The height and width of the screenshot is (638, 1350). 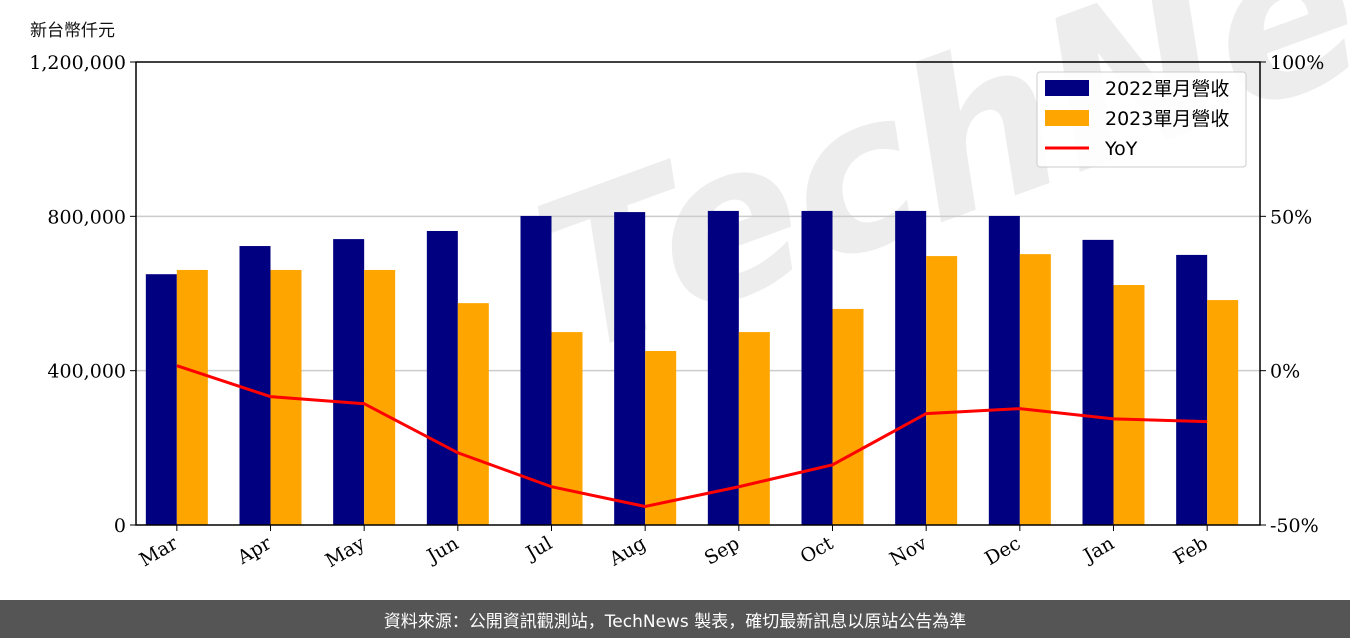 I want to click on legend: 2022單月營收 2023單月營收 YoY, so click(x=1141, y=119).